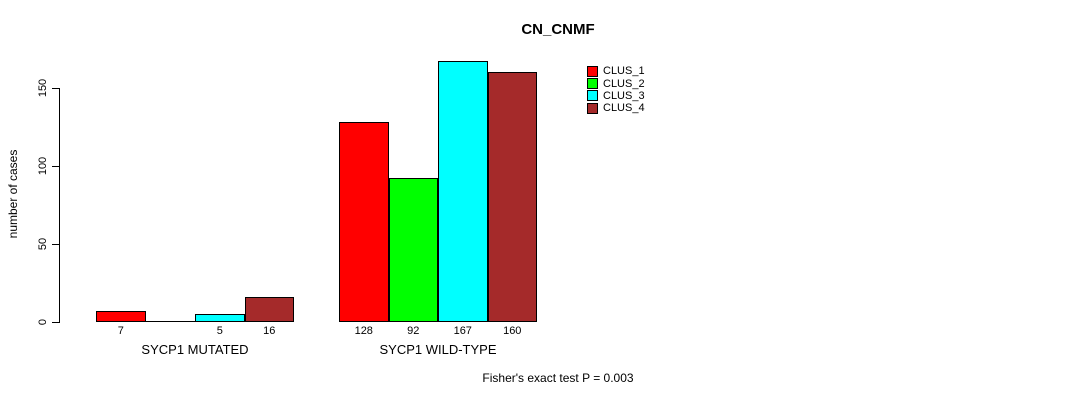 This screenshot has width=1090, height=400. What do you see at coordinates (269, 331) in the screenshot?
I see `bar-value-label: 16` at bounding box center [269, 331].